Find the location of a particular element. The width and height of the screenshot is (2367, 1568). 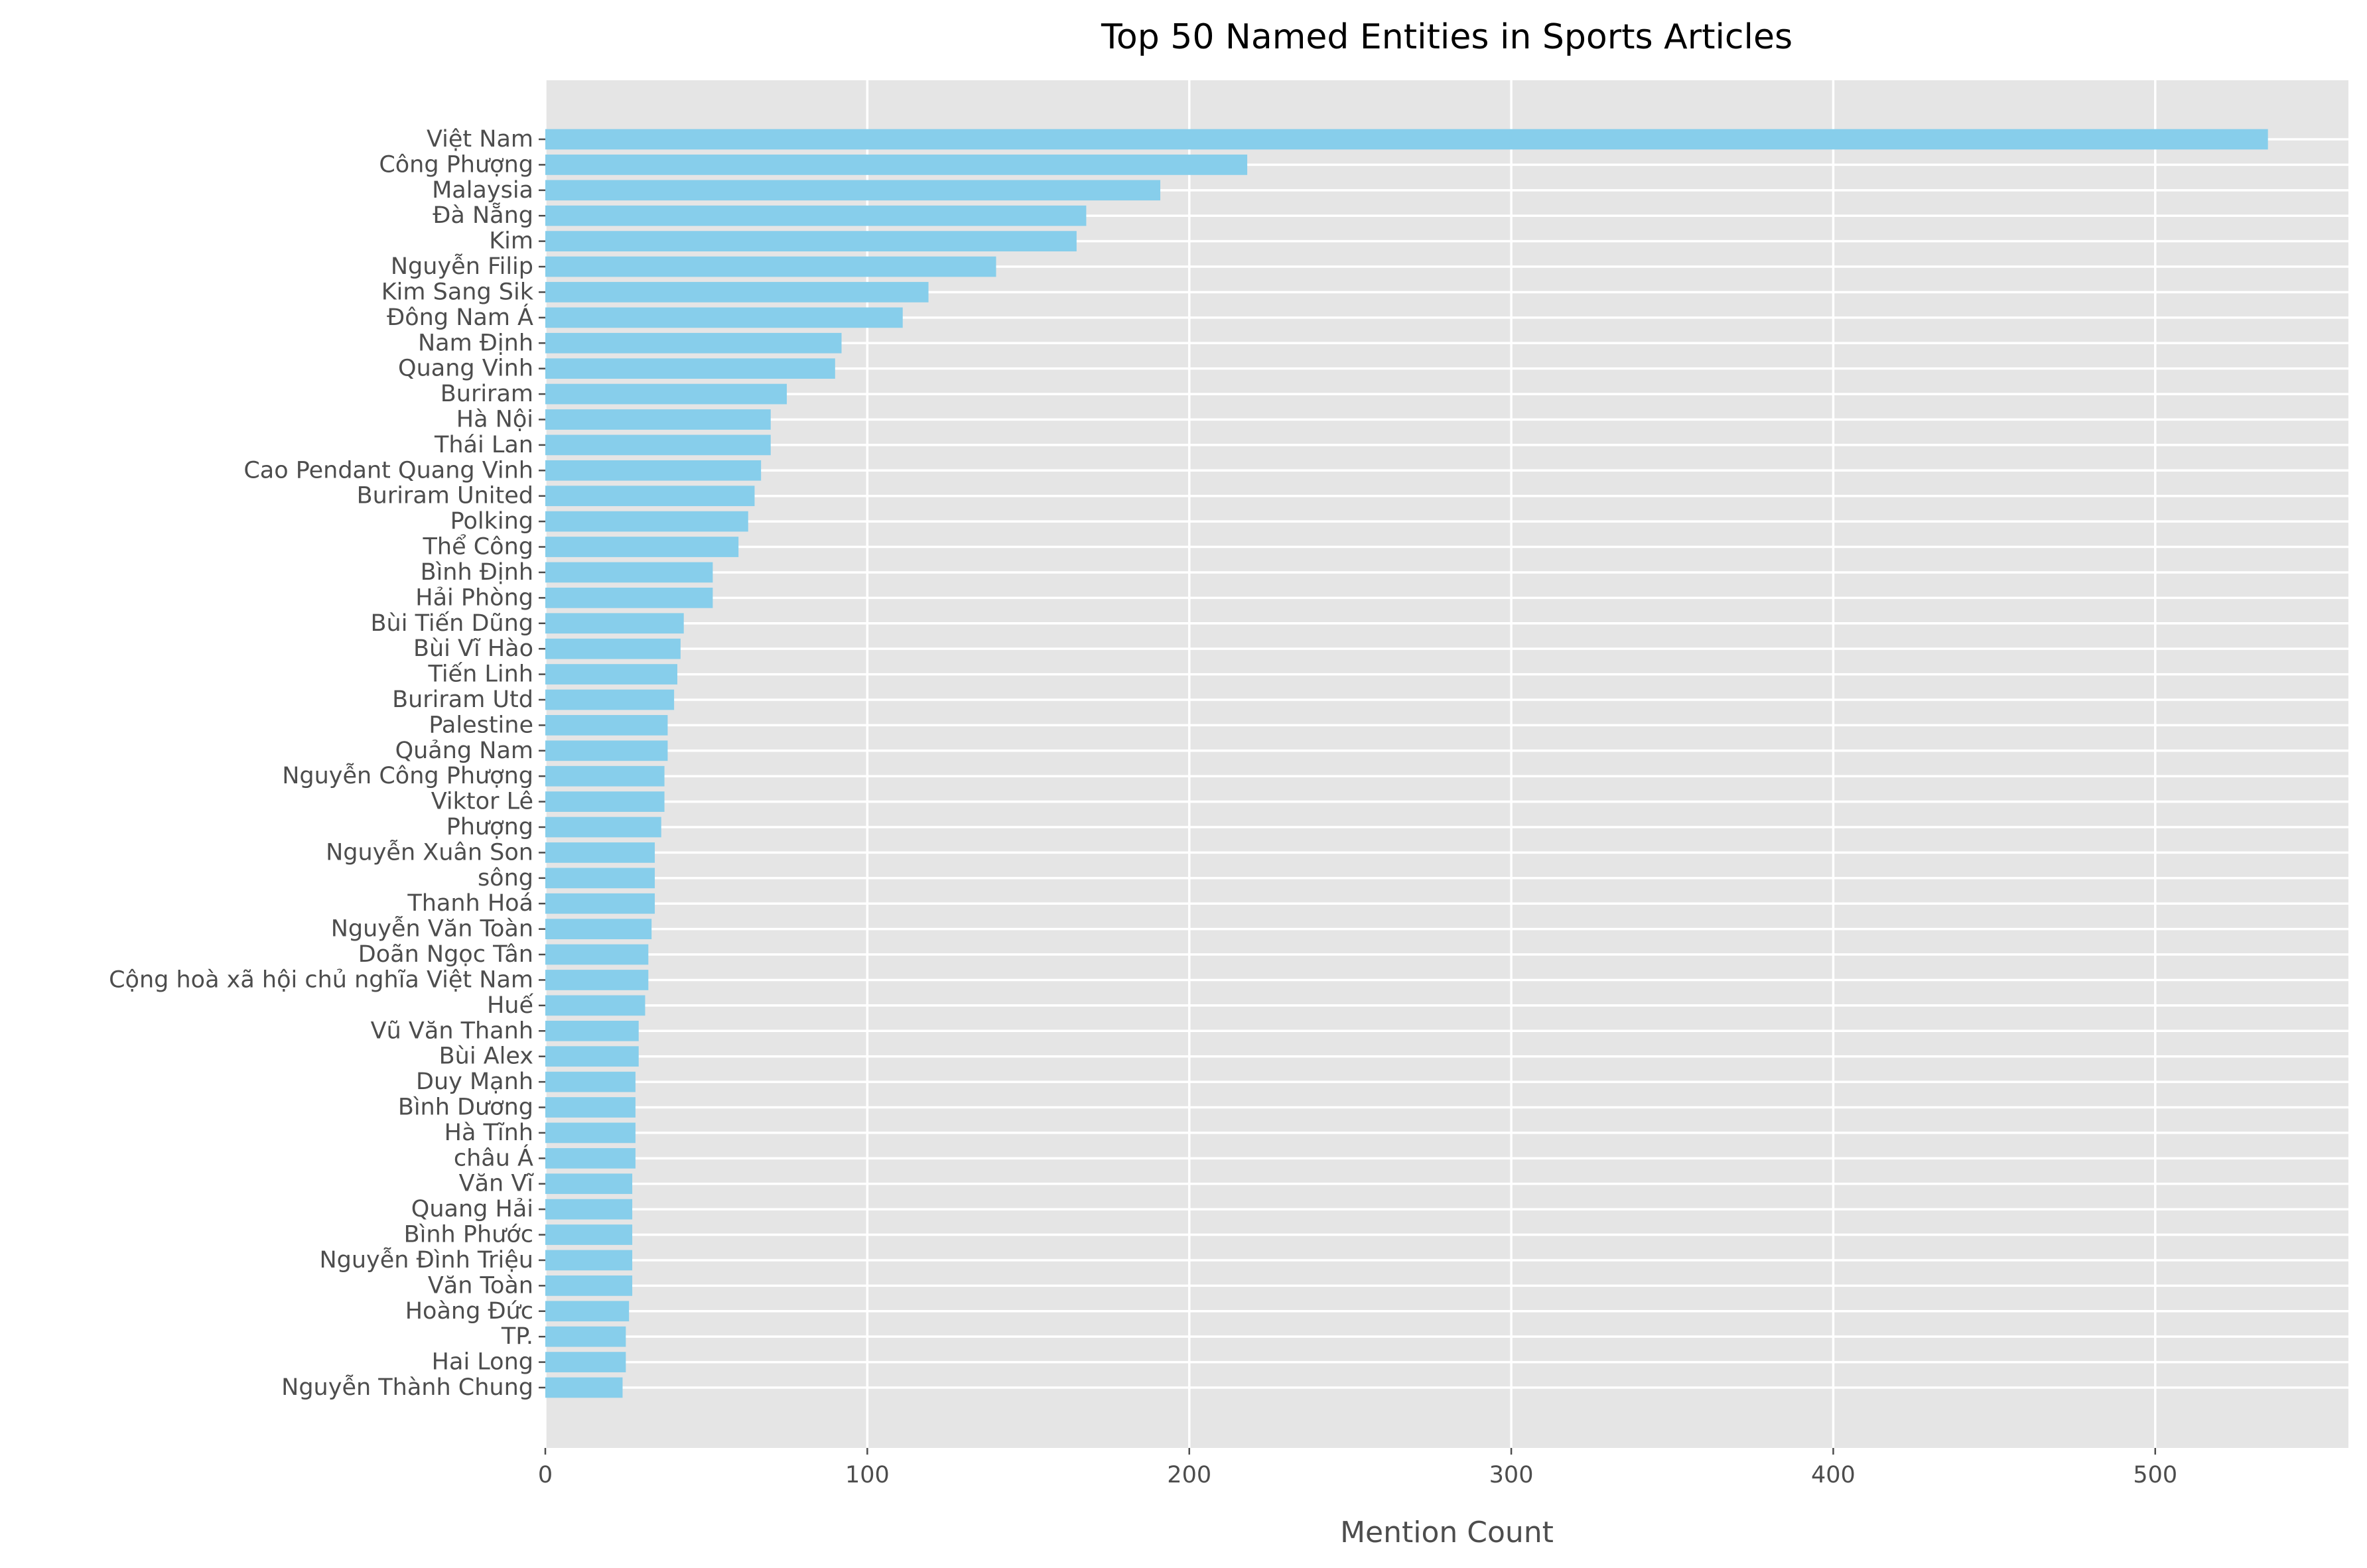

y-tick-label: Bình Định is located at coordinates (477, 573).